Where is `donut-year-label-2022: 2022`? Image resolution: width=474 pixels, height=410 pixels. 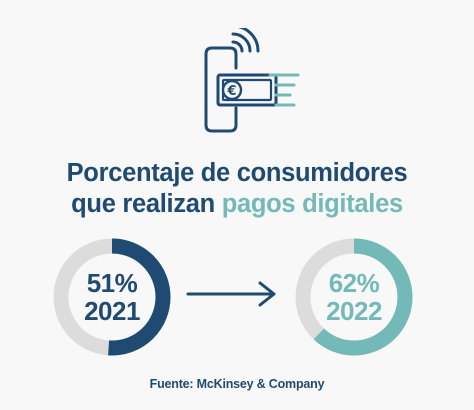 donut-year-label-2022: 2022 is located at coordinates (354, 311).